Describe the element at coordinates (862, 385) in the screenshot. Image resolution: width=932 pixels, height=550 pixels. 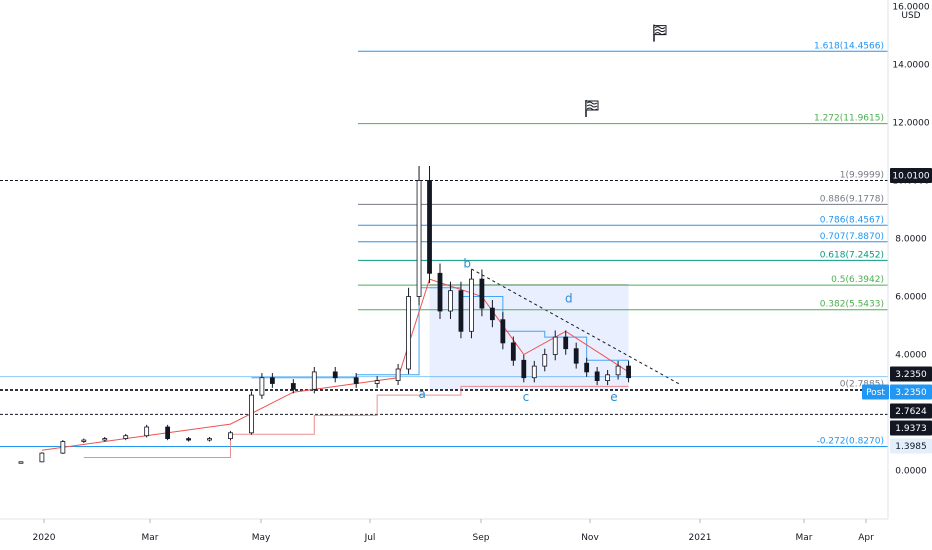
I see `fib-label: 0(2.7885)` at that location.